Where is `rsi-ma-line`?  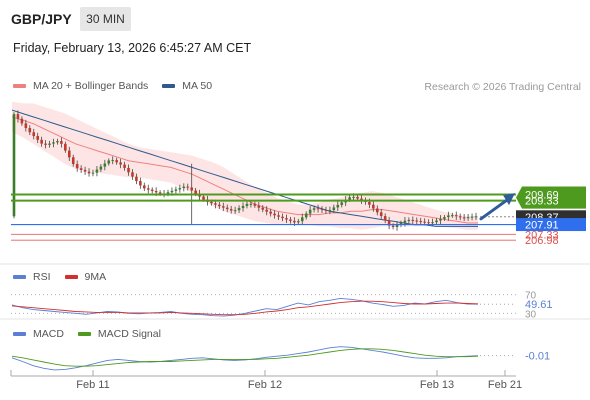
rsi-ma-line is located at coordinates (245, 308).